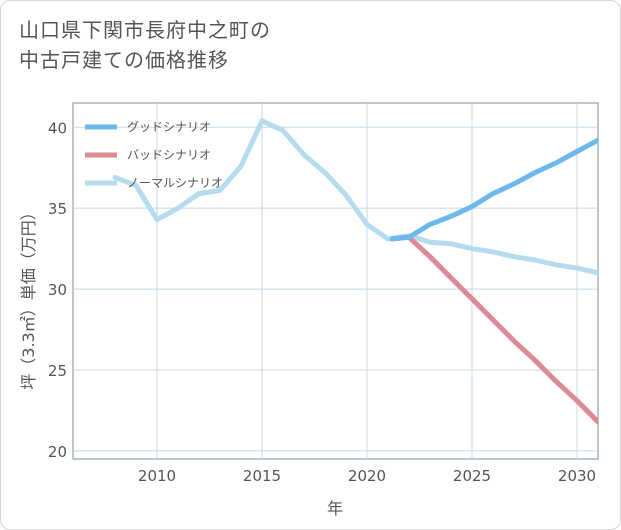 The width and height of the screenshot is (621, 530). I want to click on x-tick-label: 2025, so click(472, 476).